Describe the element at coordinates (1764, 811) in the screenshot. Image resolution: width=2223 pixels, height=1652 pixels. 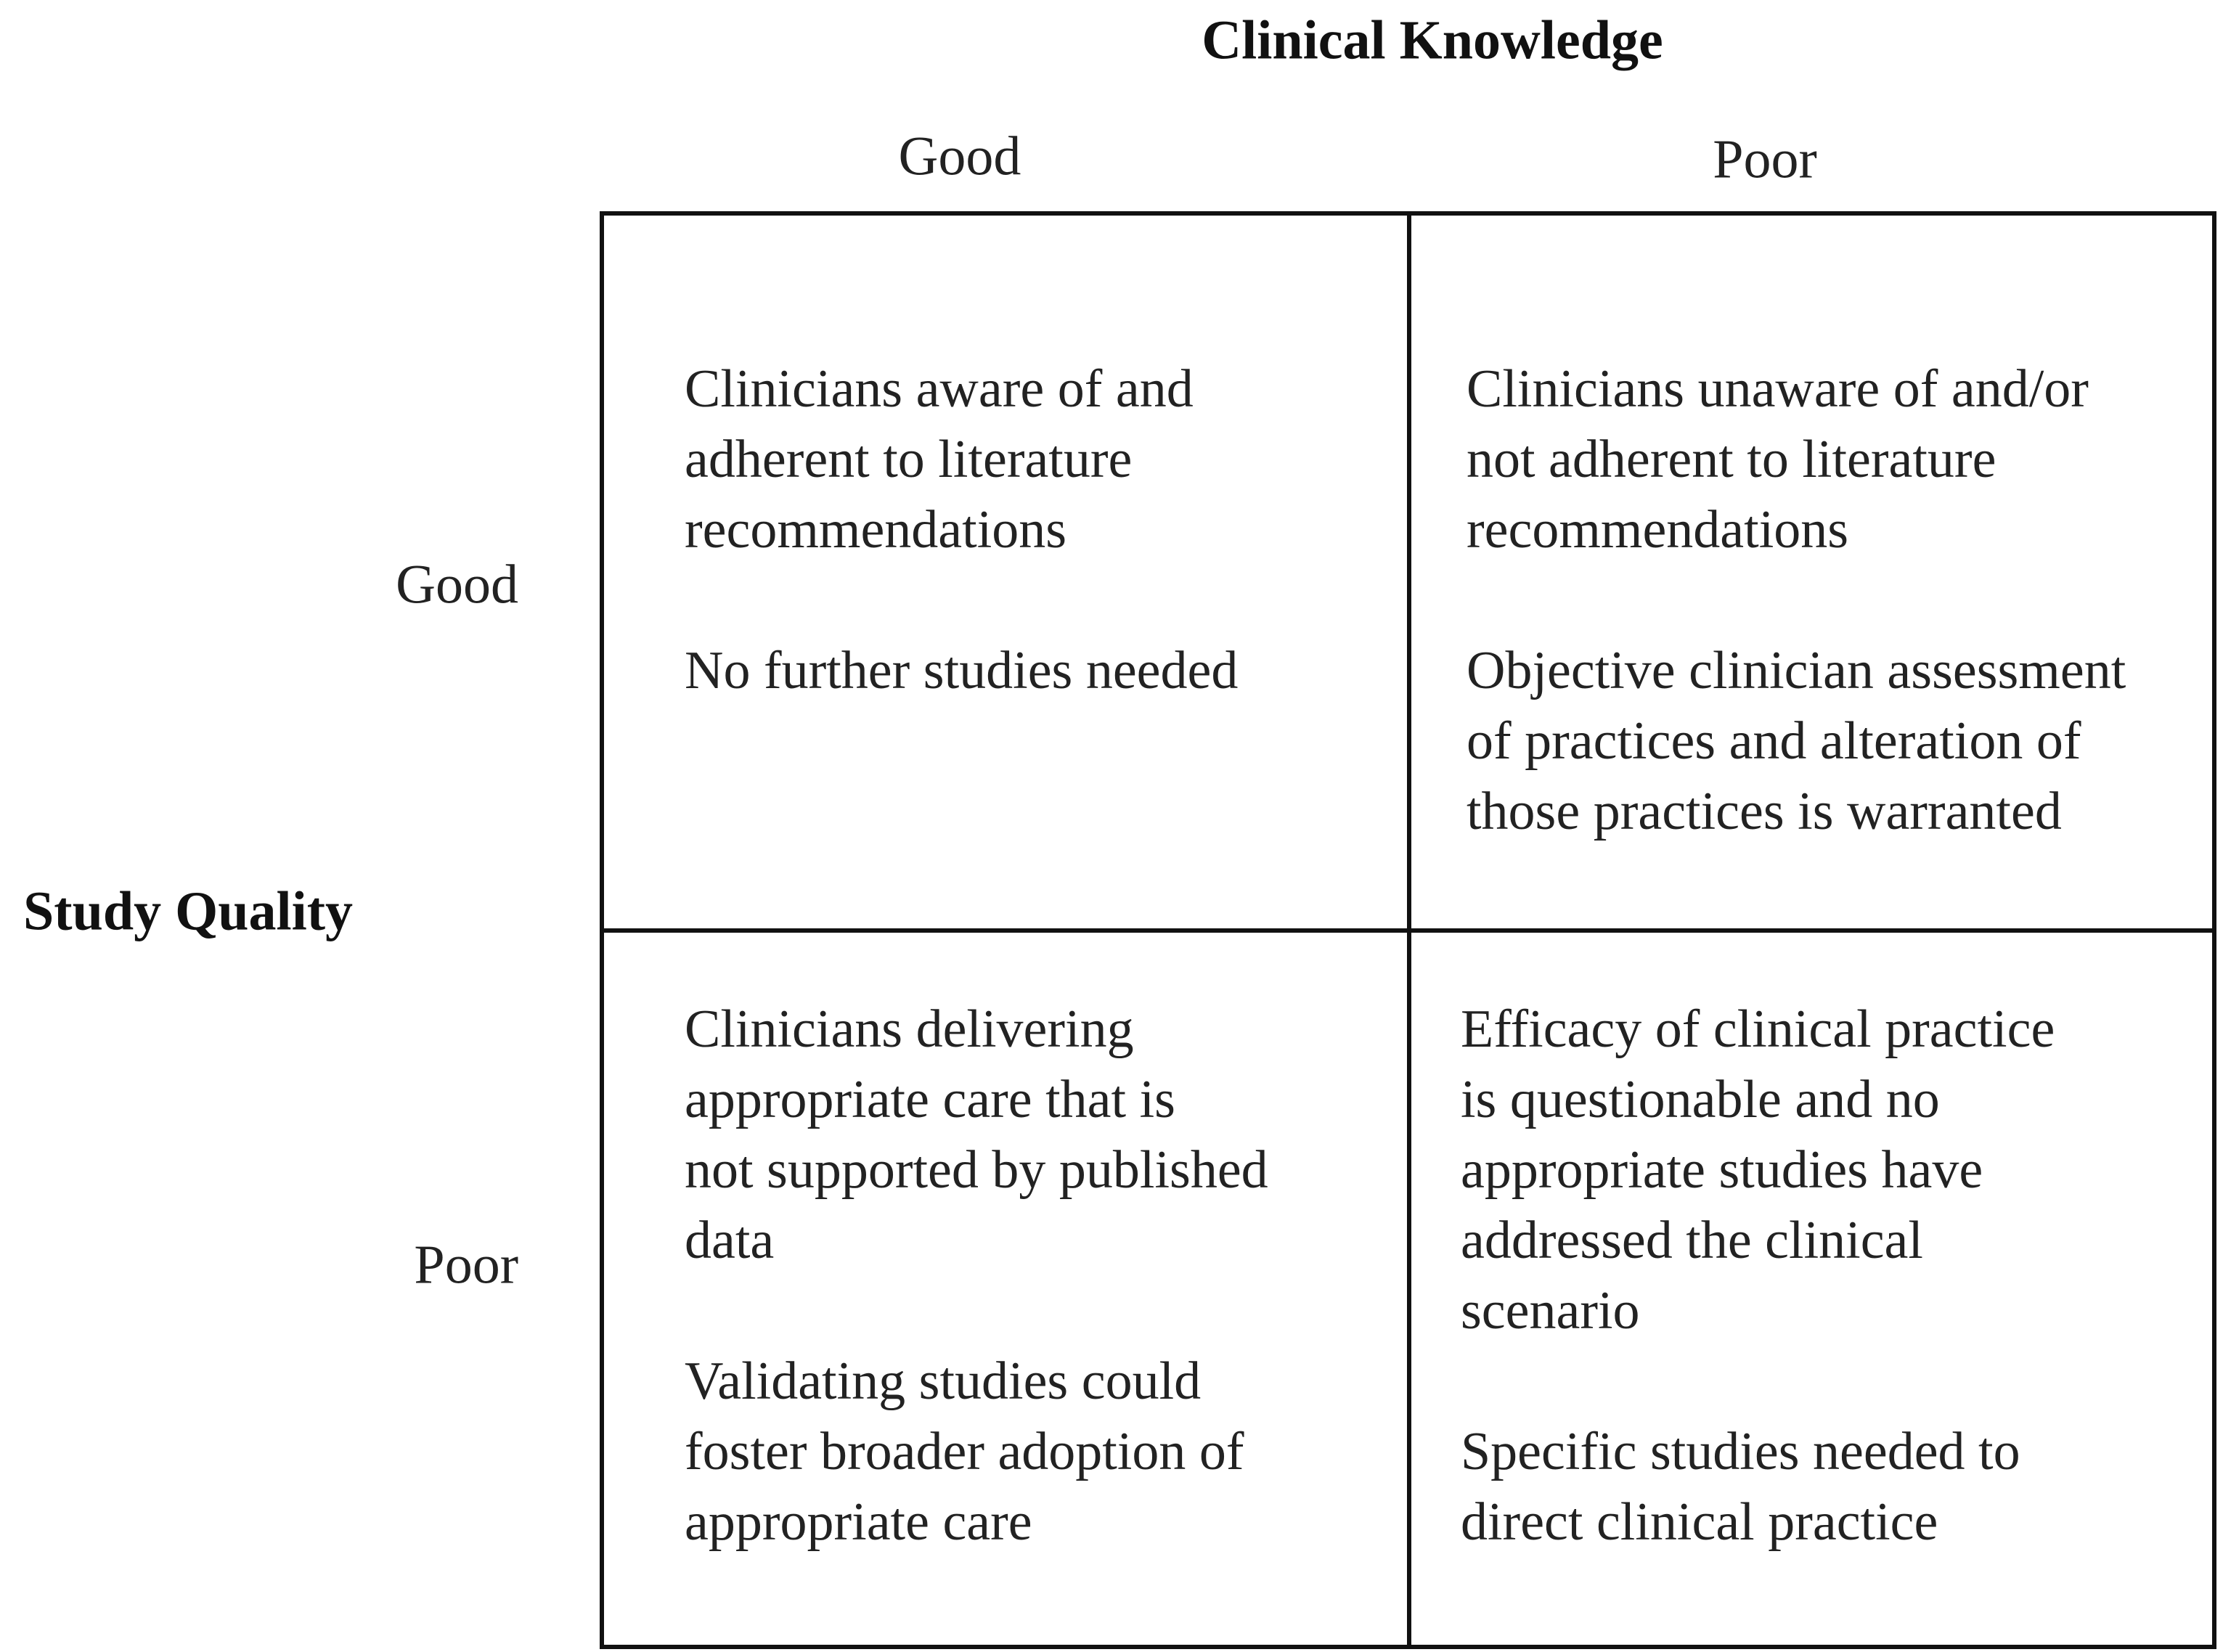
I see `cell-text: those practices is warranted` at that location.